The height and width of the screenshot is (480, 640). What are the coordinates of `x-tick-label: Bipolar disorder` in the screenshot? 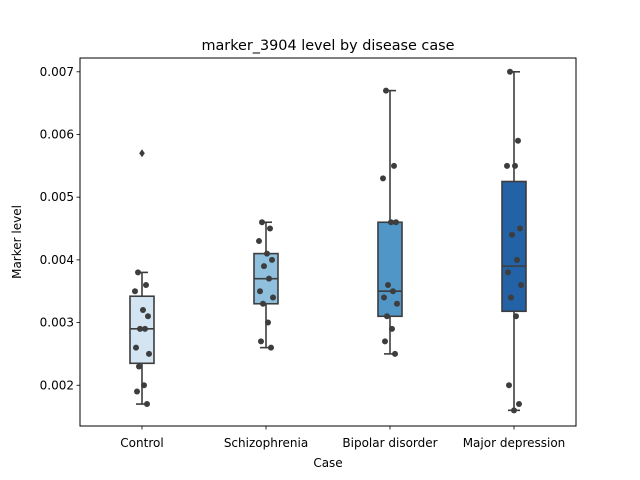 It's located at (389, 443).